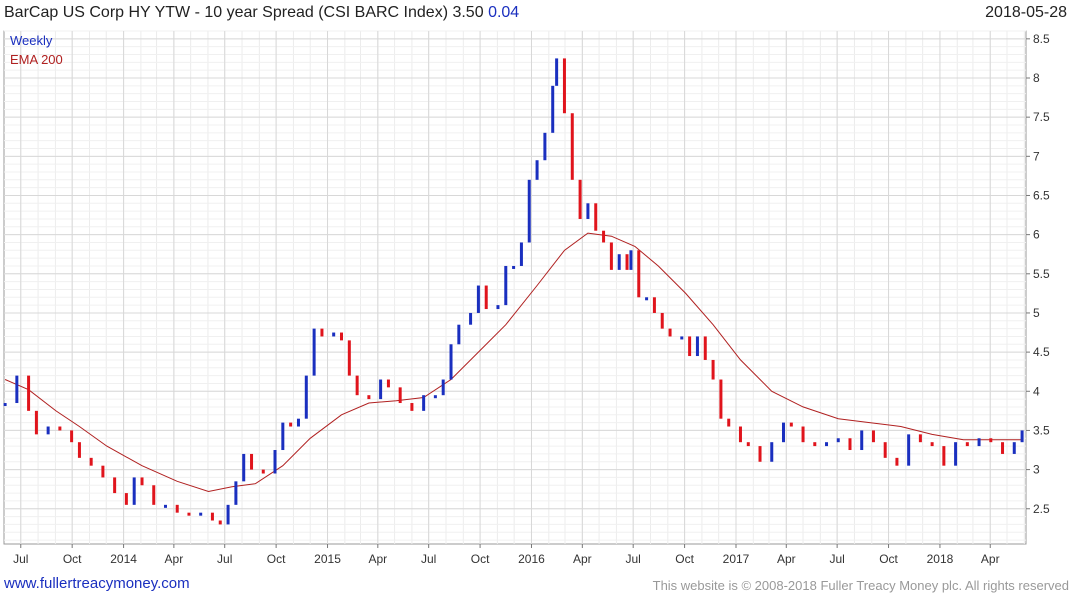 This screenshot has height=600, width=1075. I want to click on y-tick-label: 8, so click(1036, 78).